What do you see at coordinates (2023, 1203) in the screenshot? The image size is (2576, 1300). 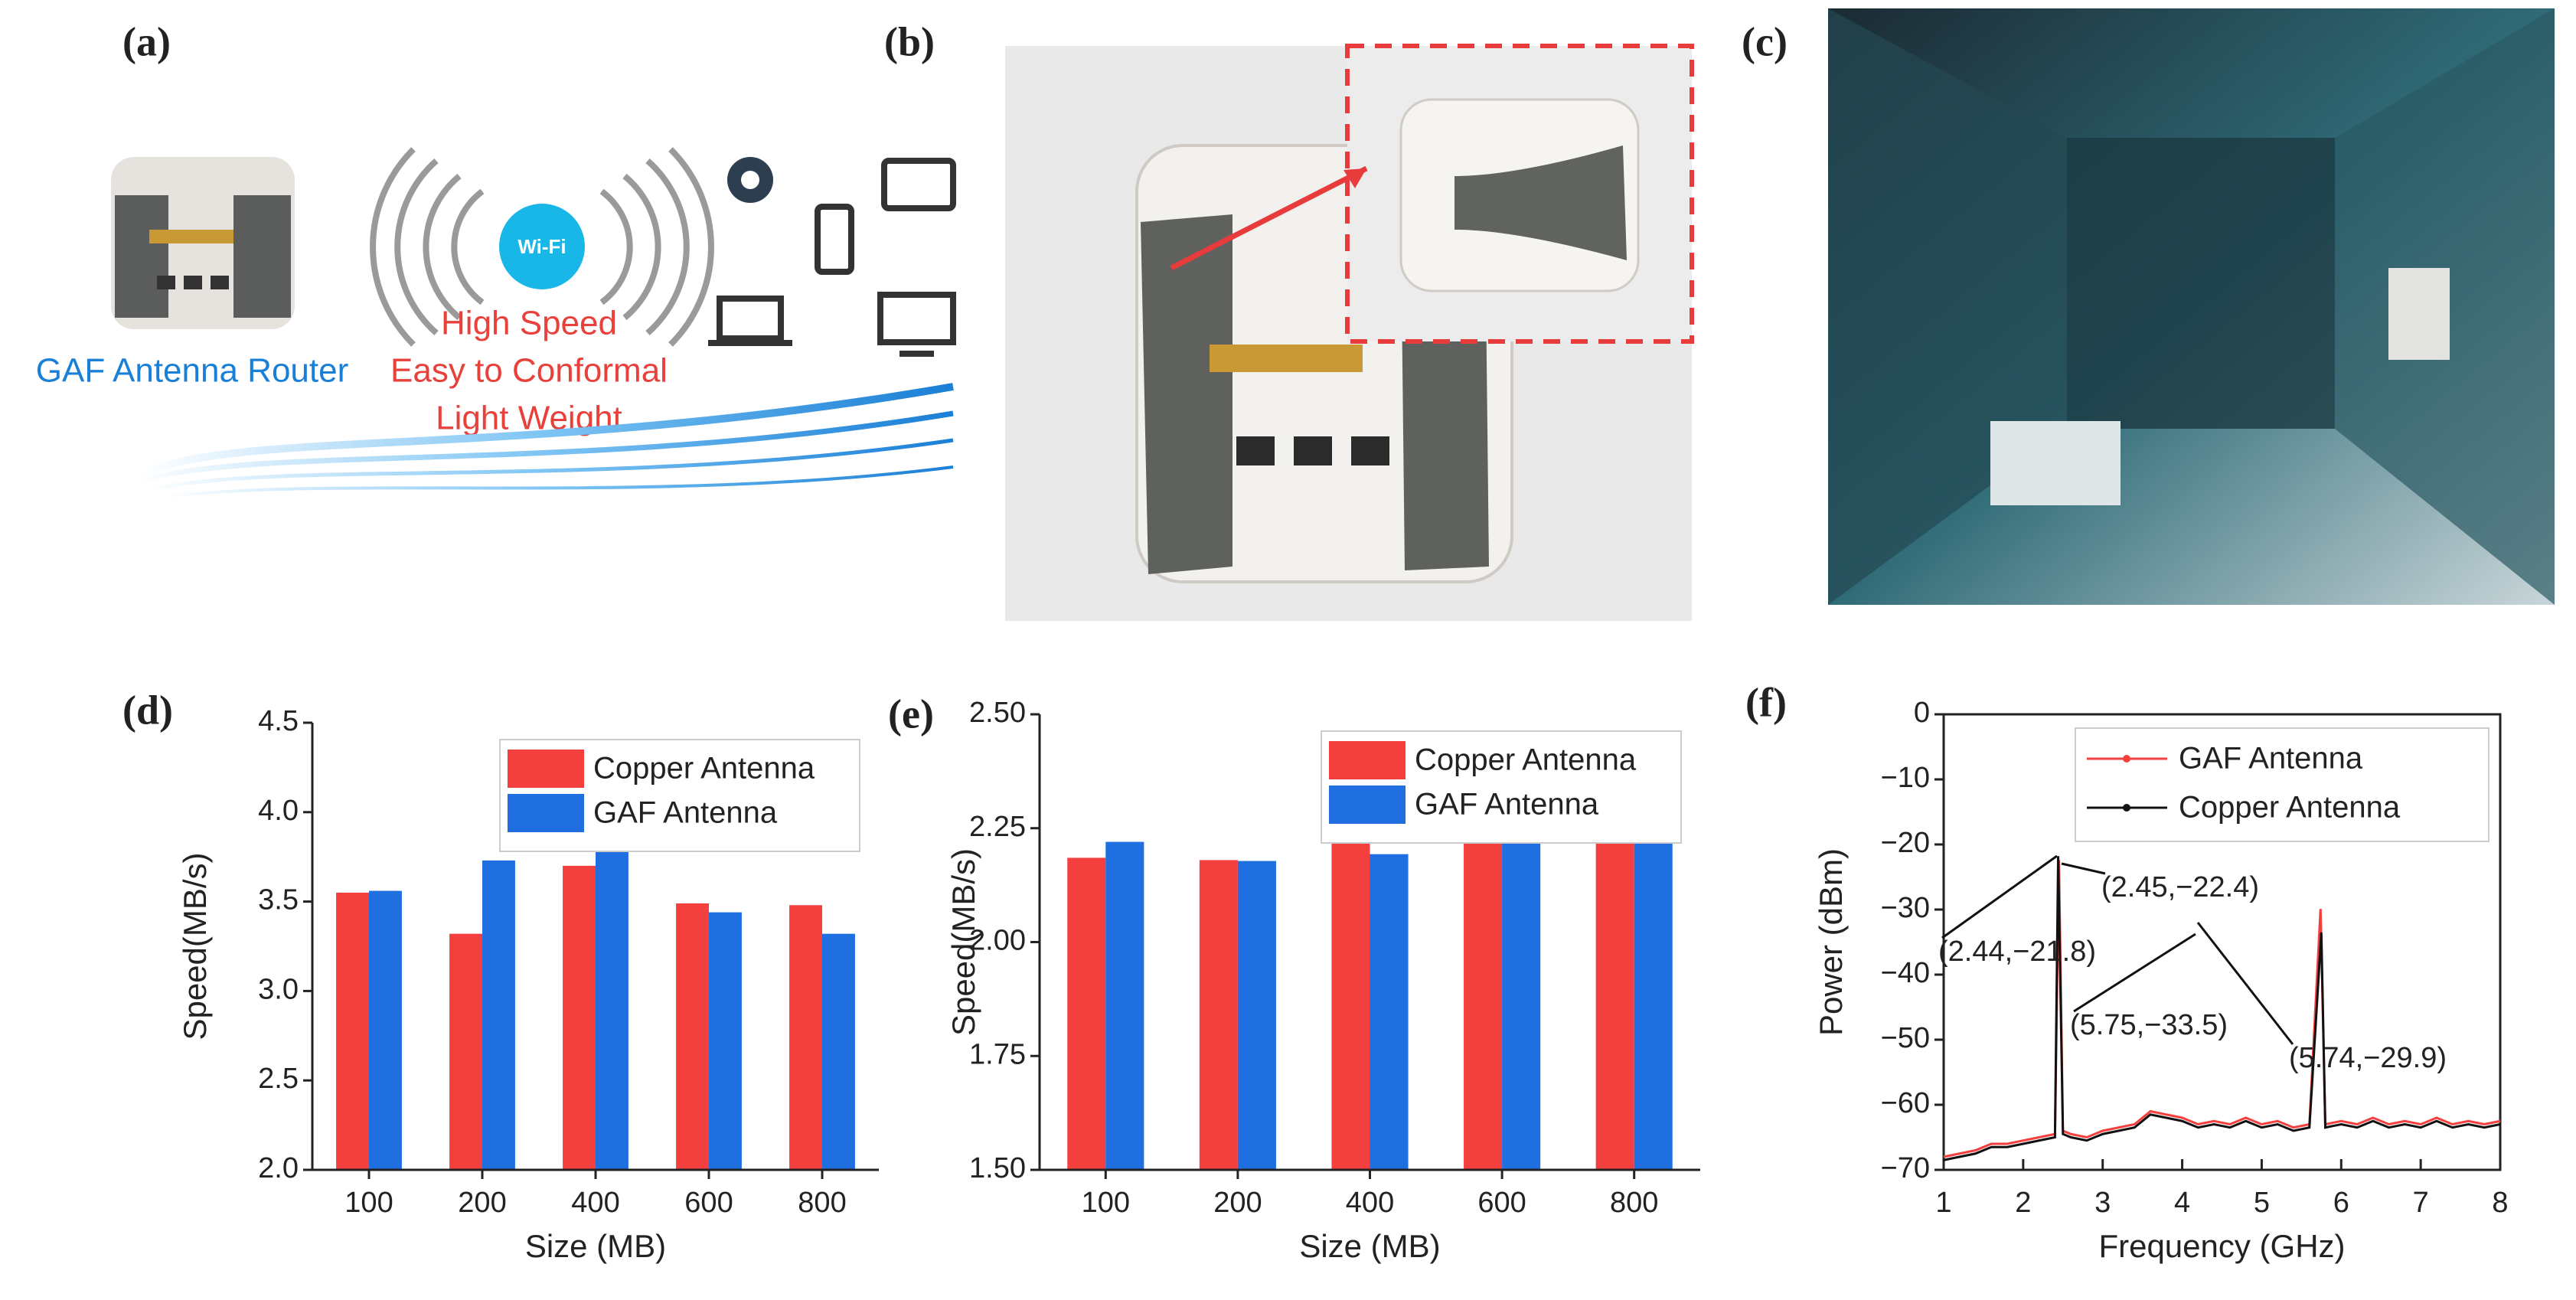 I see `x-tick-label: 2` at bounding box center [2023, 1203].